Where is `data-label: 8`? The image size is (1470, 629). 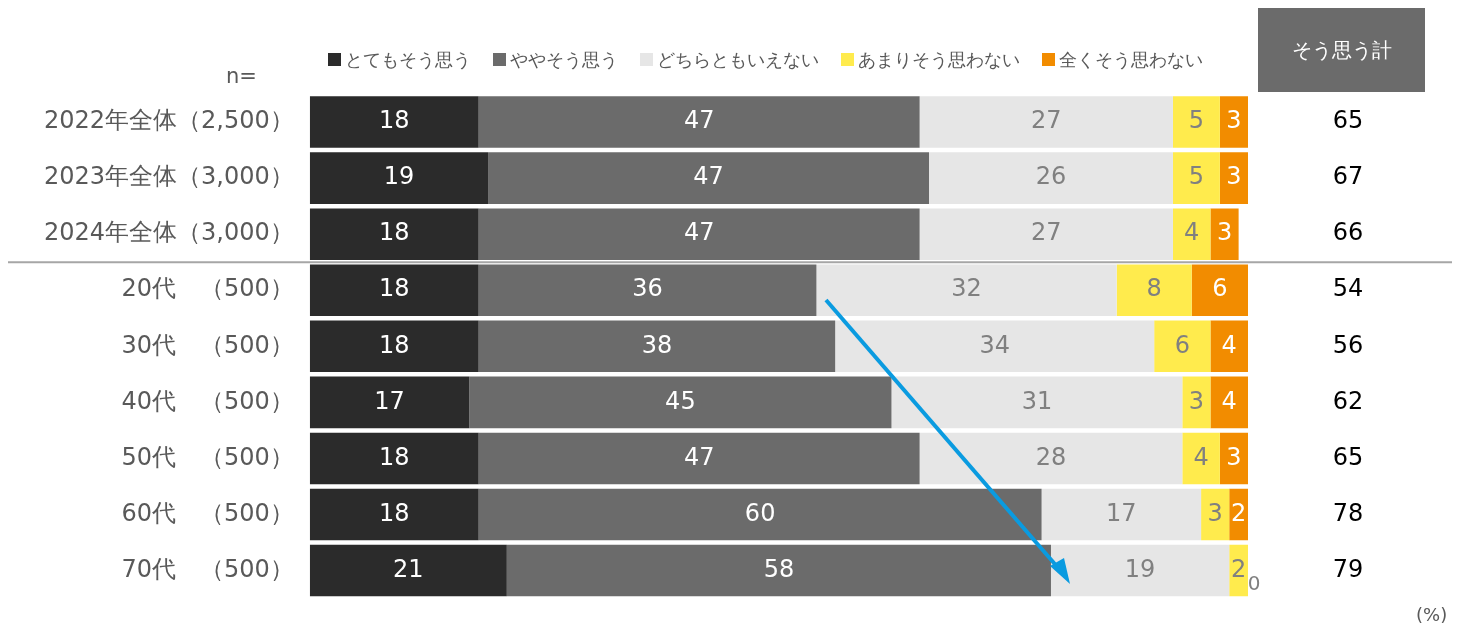 data-label: 8 is located at coordinates (1154, 288).